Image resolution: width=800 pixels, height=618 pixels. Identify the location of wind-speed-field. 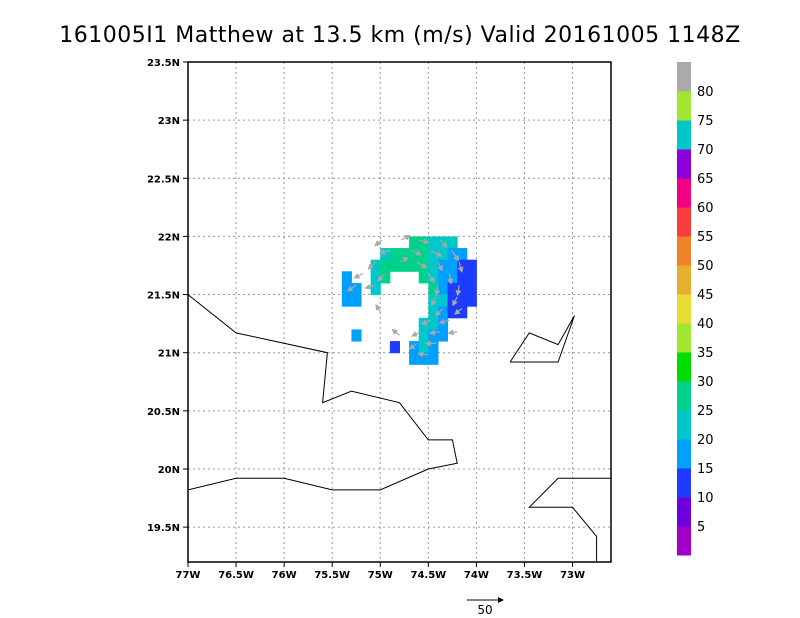
(409, 300).